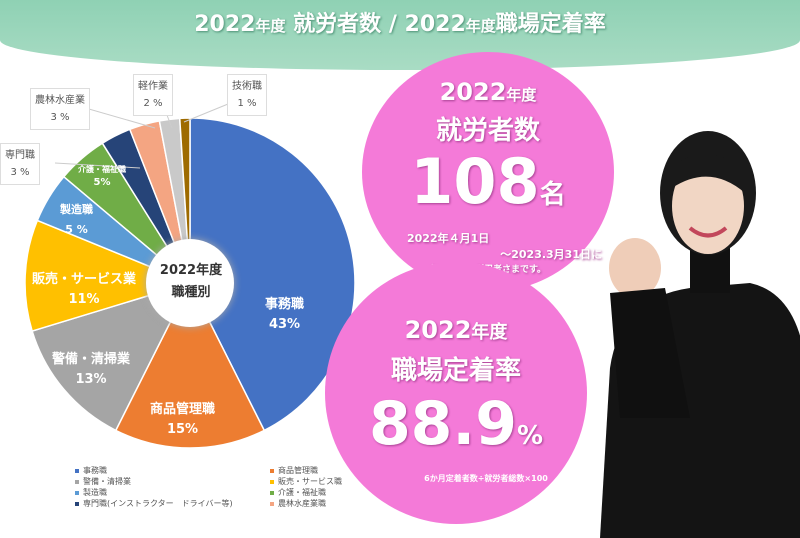 Image resolution: width=800 pixels, height=538 pixels. I want to click on title-sep: /, so click(392, 24).